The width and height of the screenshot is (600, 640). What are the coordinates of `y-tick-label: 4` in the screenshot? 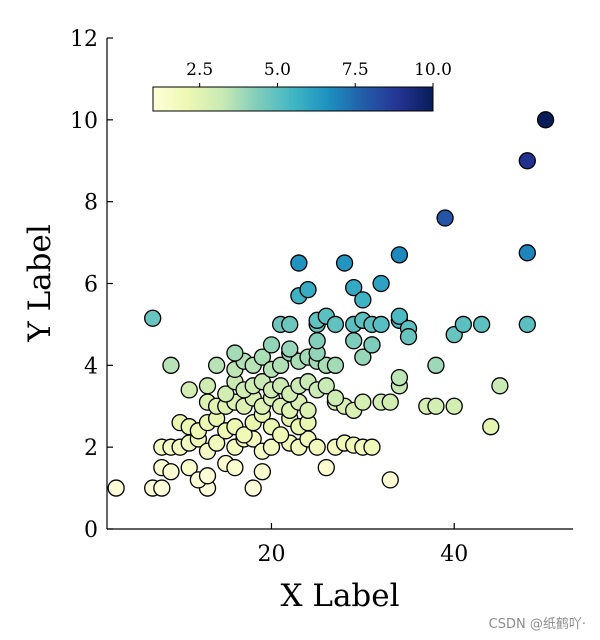 It's located at (91, 366).